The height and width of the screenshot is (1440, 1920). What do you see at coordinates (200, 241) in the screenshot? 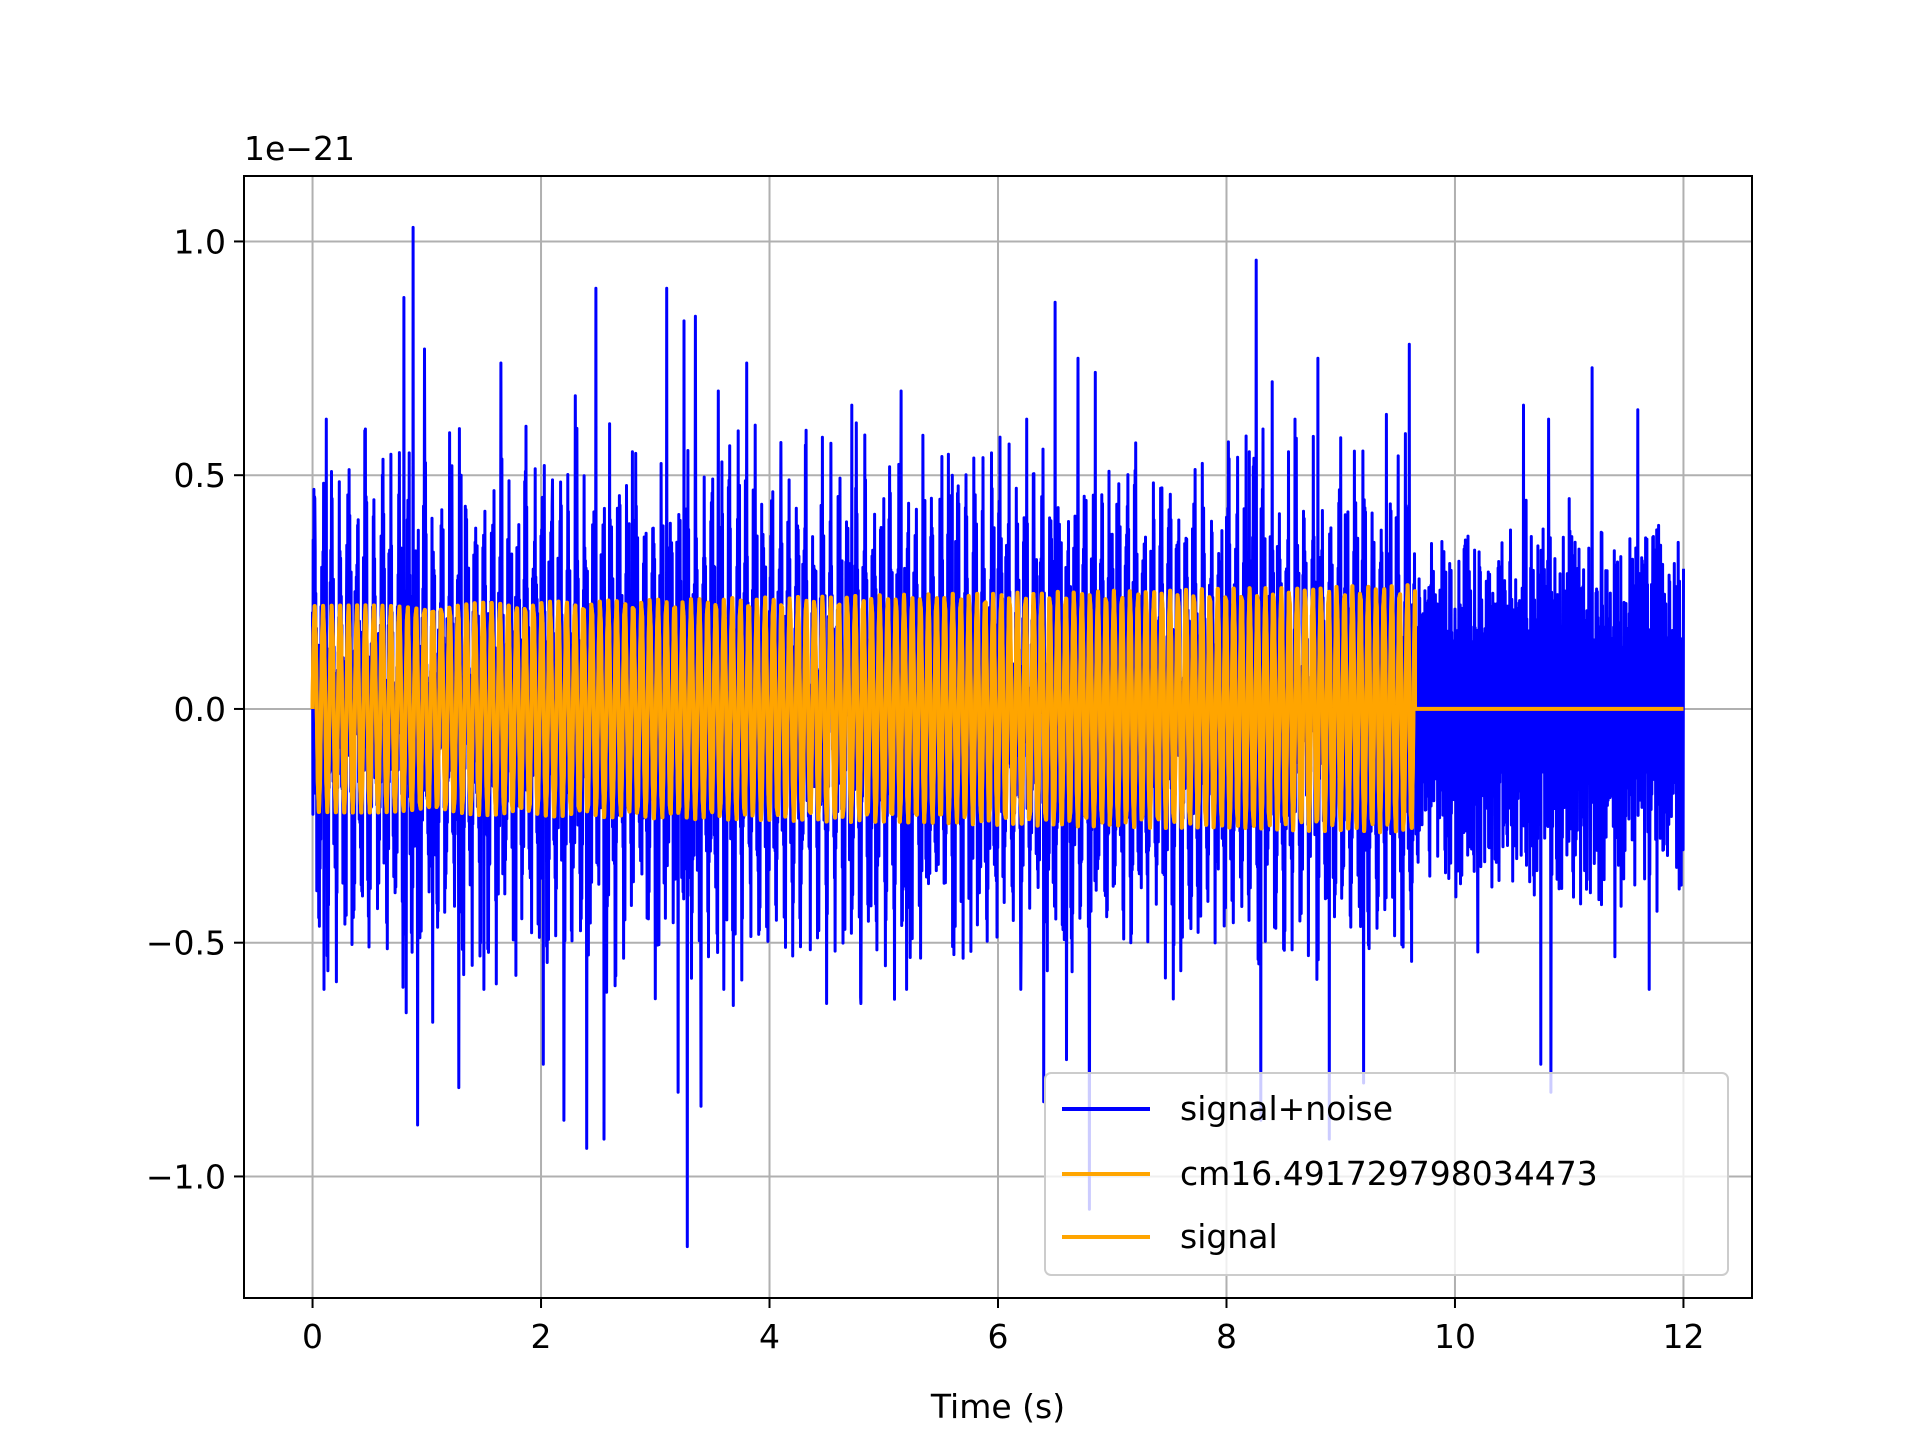
I see `y-tick-label: 1.0` at bounding box center [200, 241].